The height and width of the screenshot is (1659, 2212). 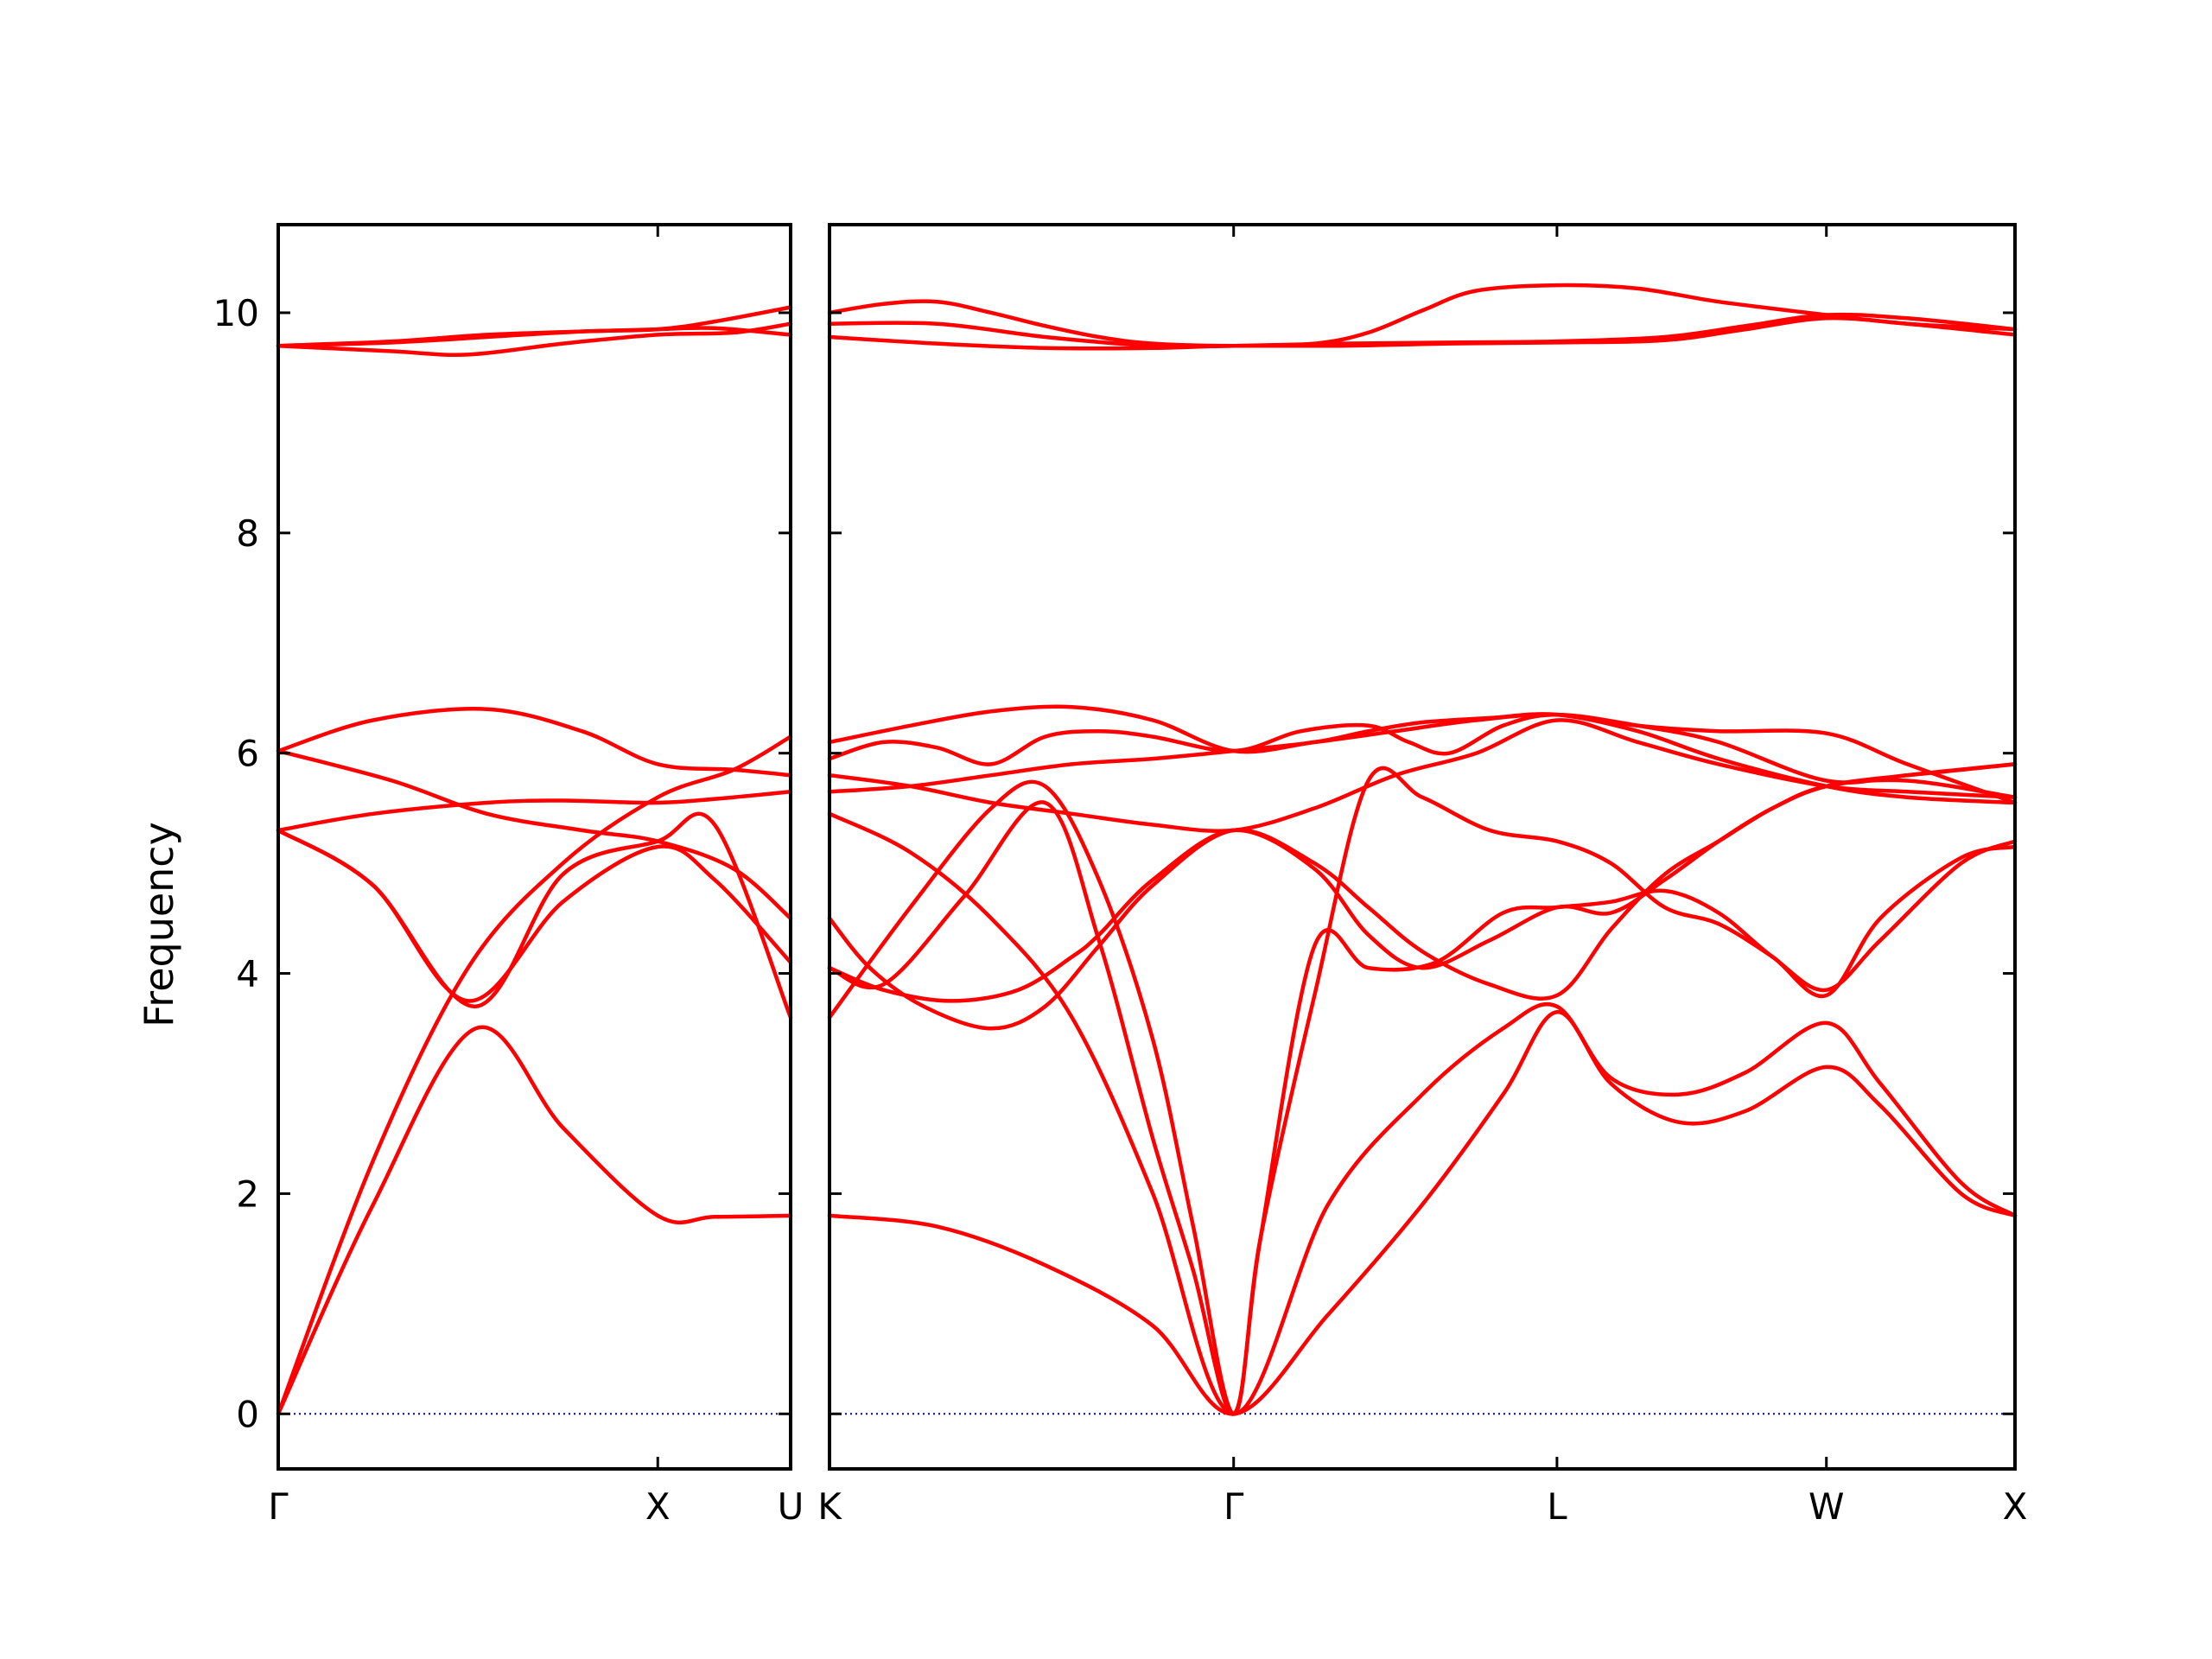 What do you see at coordinates (247, 1194) in the screenshot?
I see `y-tick-label-2: 2` at bounding box center [247, 1194].